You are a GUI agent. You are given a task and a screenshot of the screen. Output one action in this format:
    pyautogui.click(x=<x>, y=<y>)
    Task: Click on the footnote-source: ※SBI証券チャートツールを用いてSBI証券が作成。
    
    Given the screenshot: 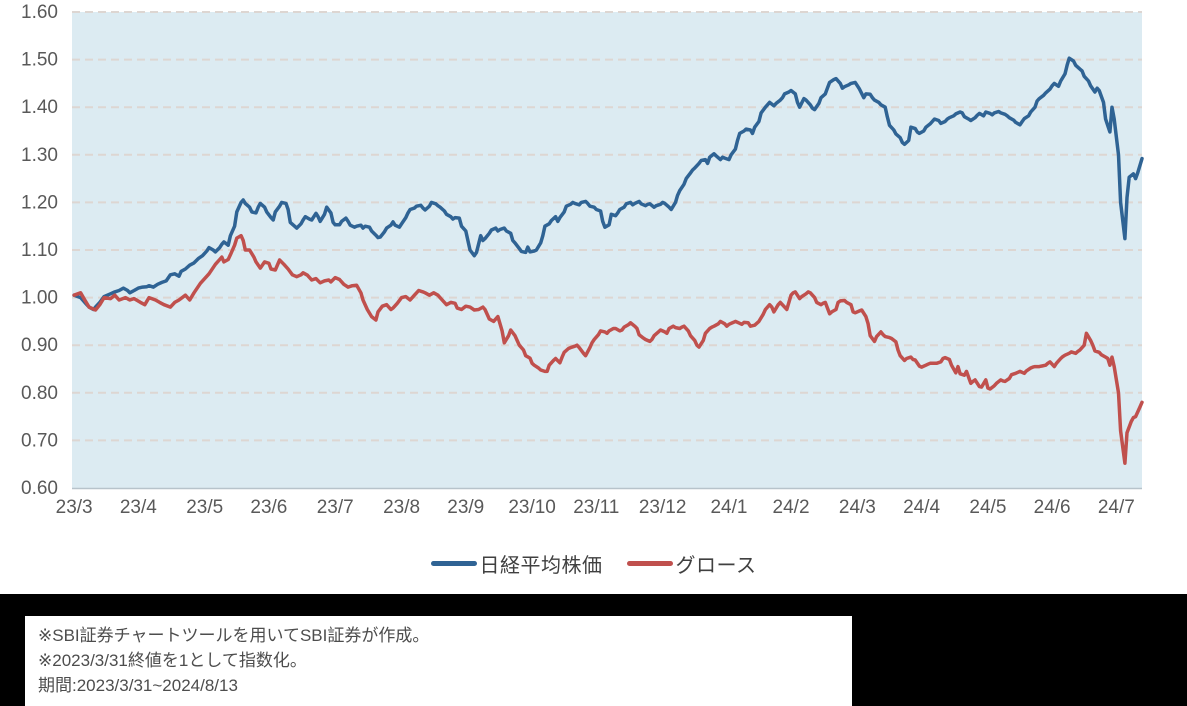 What is the action you would take?
    pyautogui.click(x=234, y=635)
    